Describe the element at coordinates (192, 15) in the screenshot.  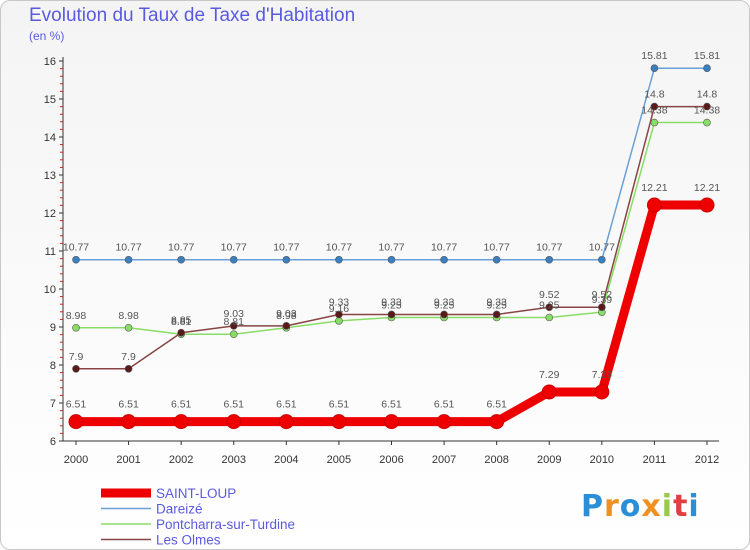
I see `chart-title: Evolution du Taux de Taxe d'Habitation` at that location.